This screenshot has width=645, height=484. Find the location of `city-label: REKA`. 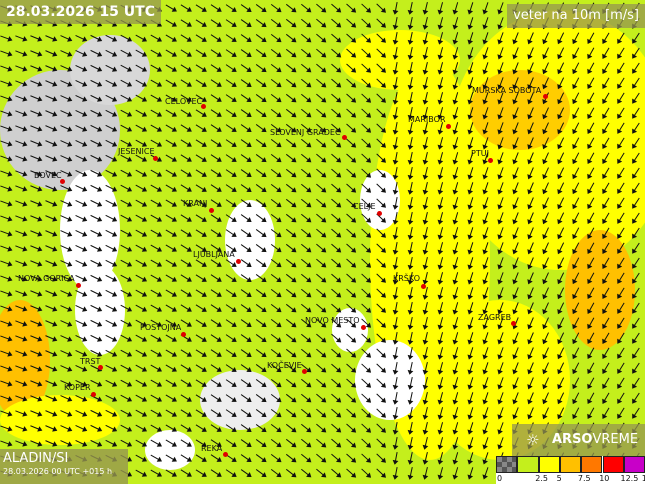

city-label: REKA is located at coordinates (212, 448).